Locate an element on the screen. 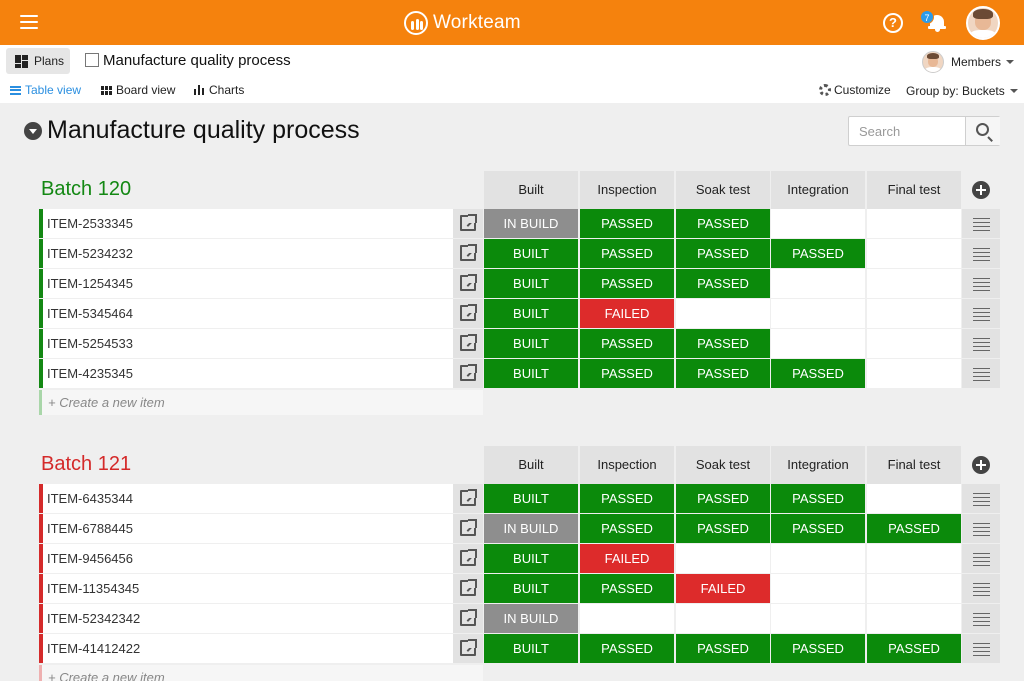  item-name: ITEM-6435344 is located at coordinates (246, 498).